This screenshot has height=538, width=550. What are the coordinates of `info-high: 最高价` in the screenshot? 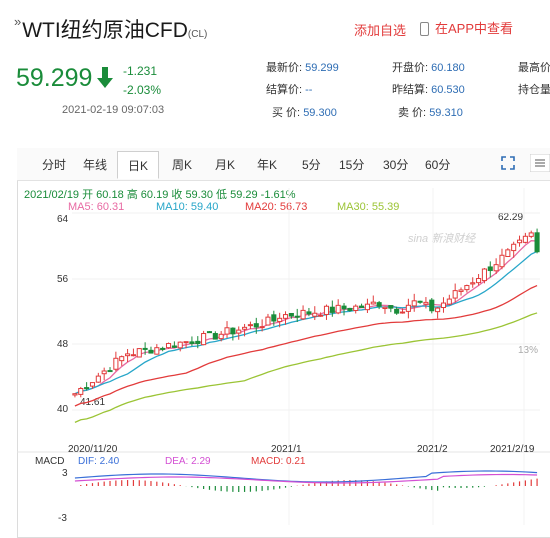 It's located at (534, 67).